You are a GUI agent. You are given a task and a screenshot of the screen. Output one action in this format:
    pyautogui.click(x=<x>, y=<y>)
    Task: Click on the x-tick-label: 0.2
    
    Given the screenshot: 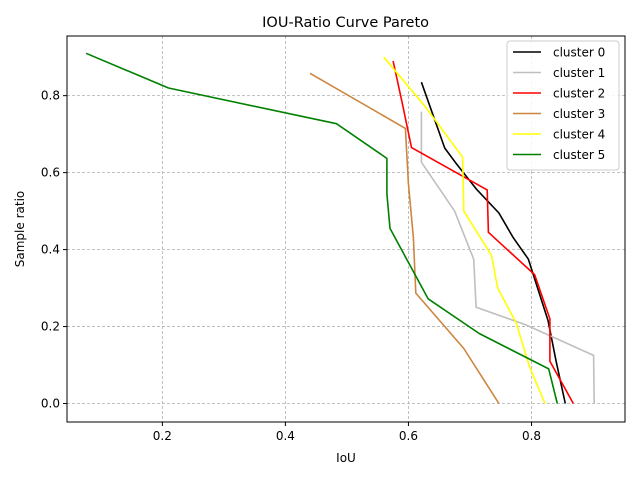 What is the action you would take?
    pyautogui.click(x=162, y=436)
    